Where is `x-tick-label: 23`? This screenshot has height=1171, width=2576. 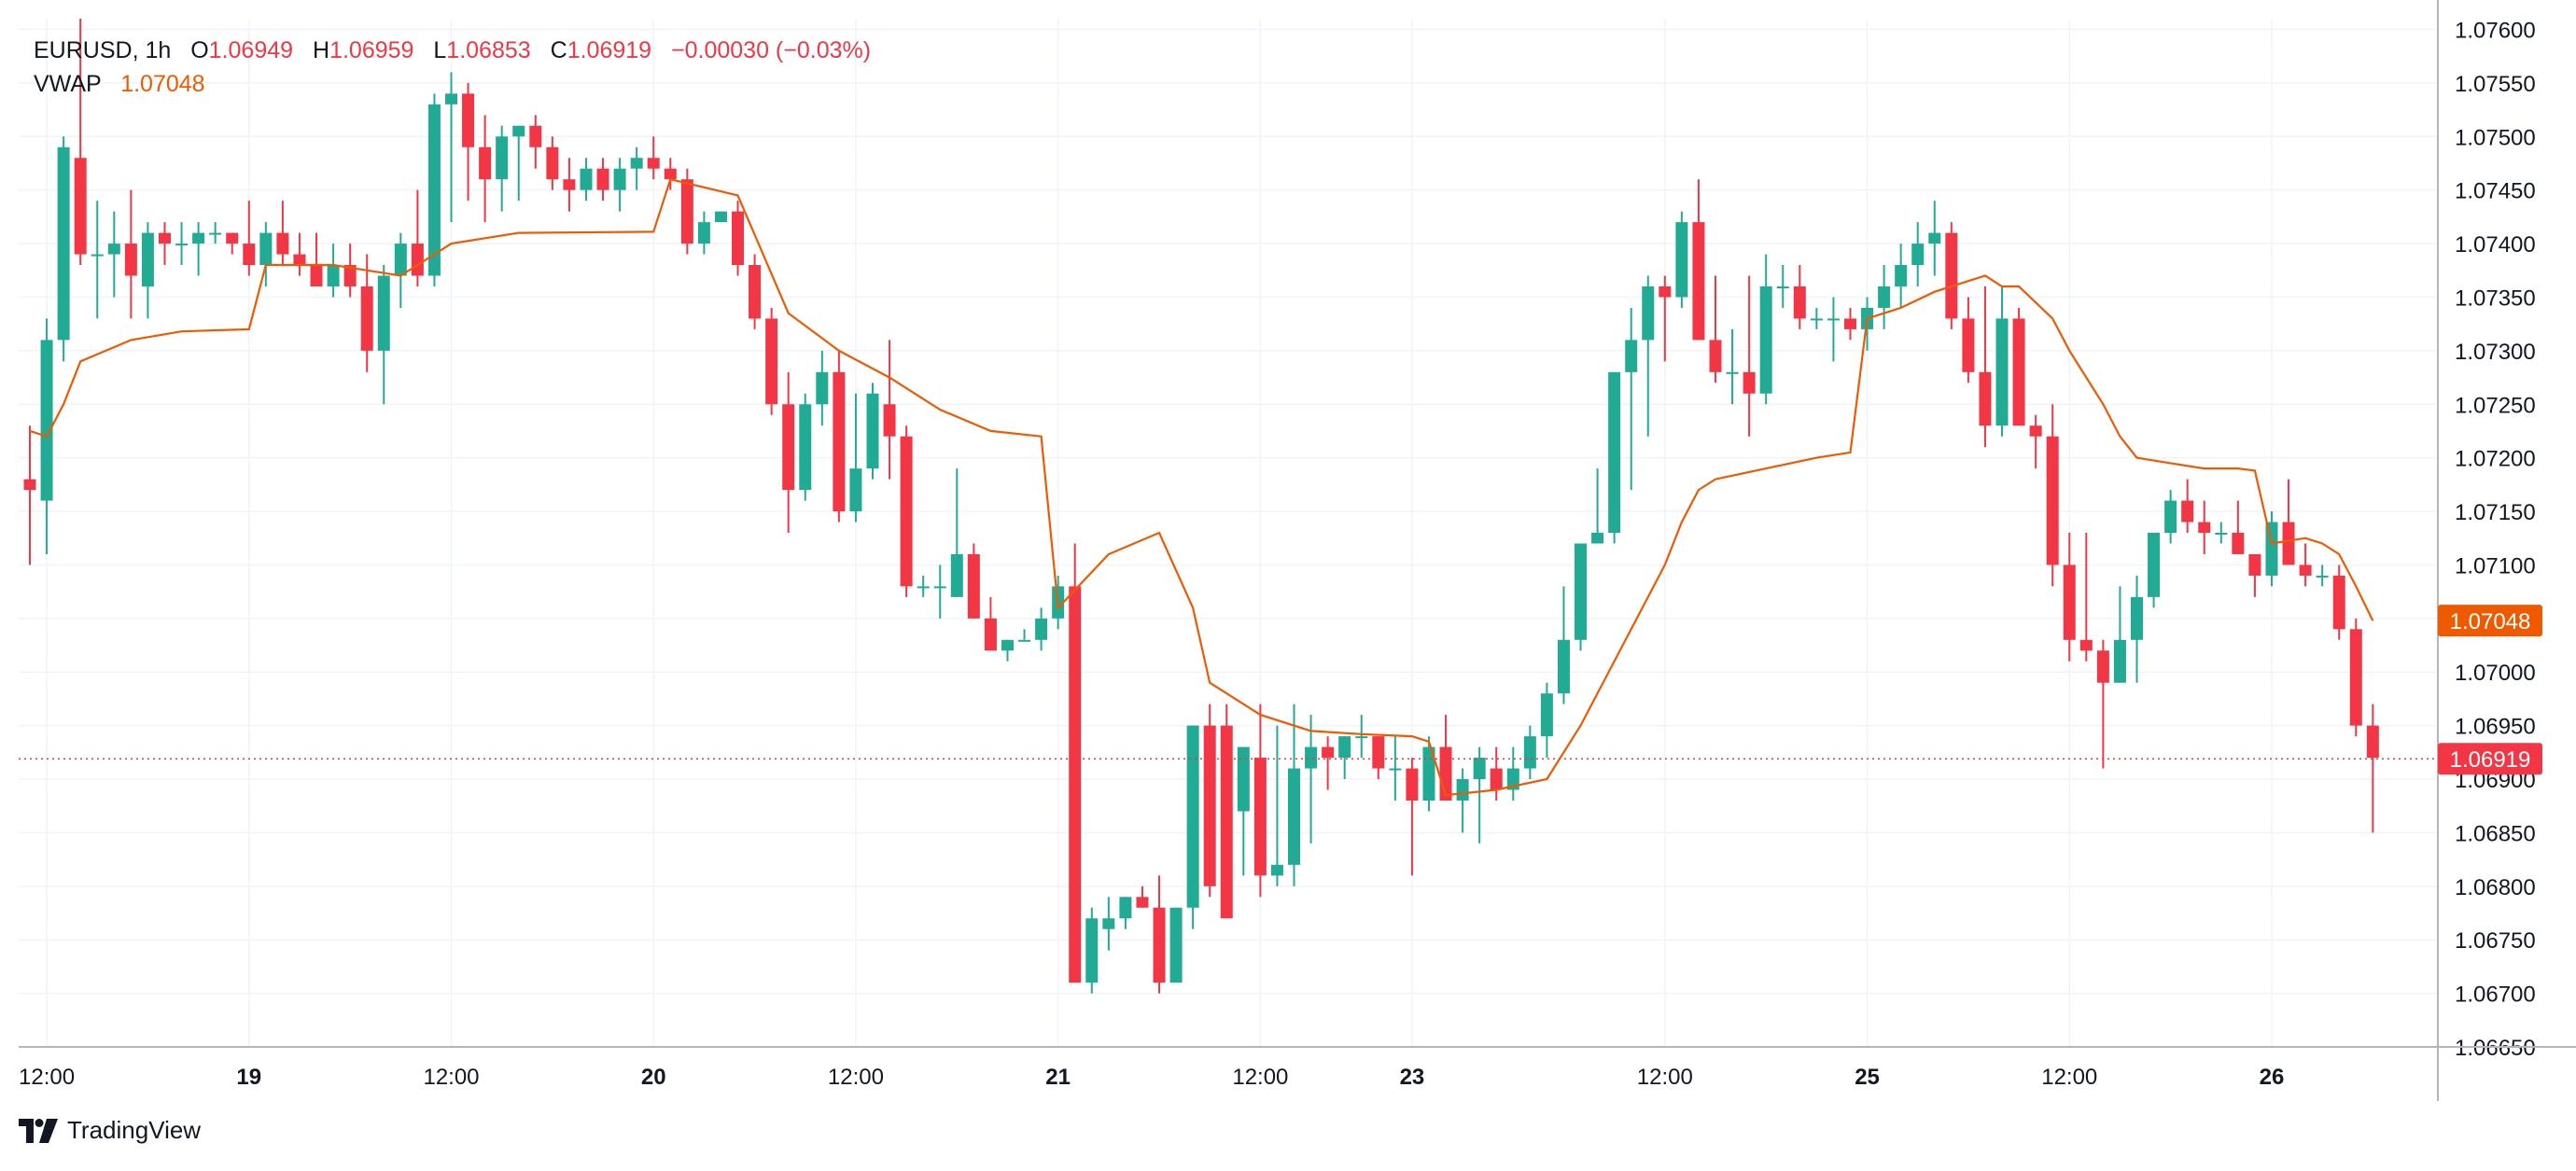 x-tick-label: 23 is located at coordinates (1412, 1077).